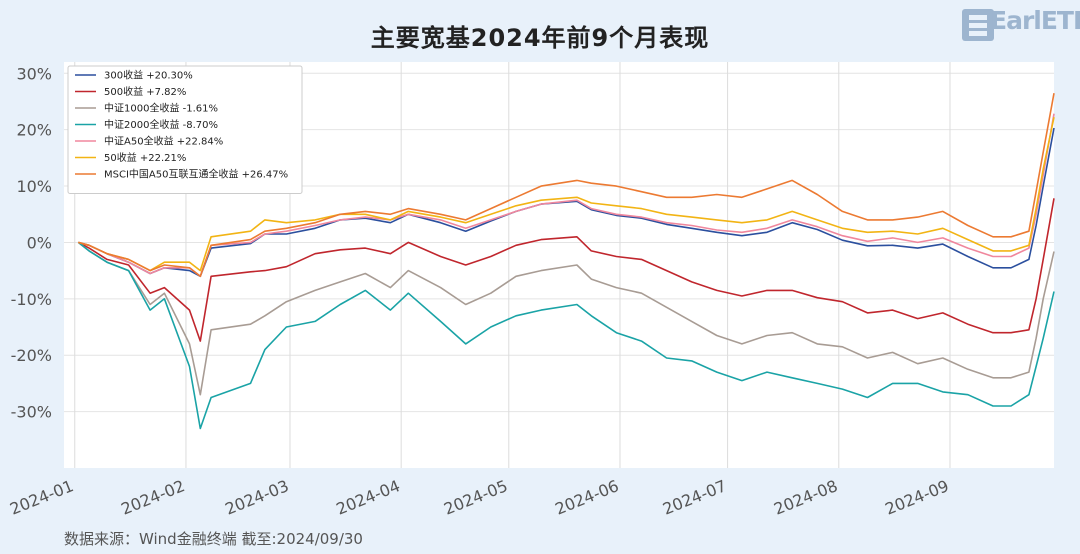 This screenshot has width=1080, height=554. What do you see at coordinates (540, 38) in the screenshot?
I see `chart-title: 主要宽基2024年前9个月表现` at bounding box center [540, 38].